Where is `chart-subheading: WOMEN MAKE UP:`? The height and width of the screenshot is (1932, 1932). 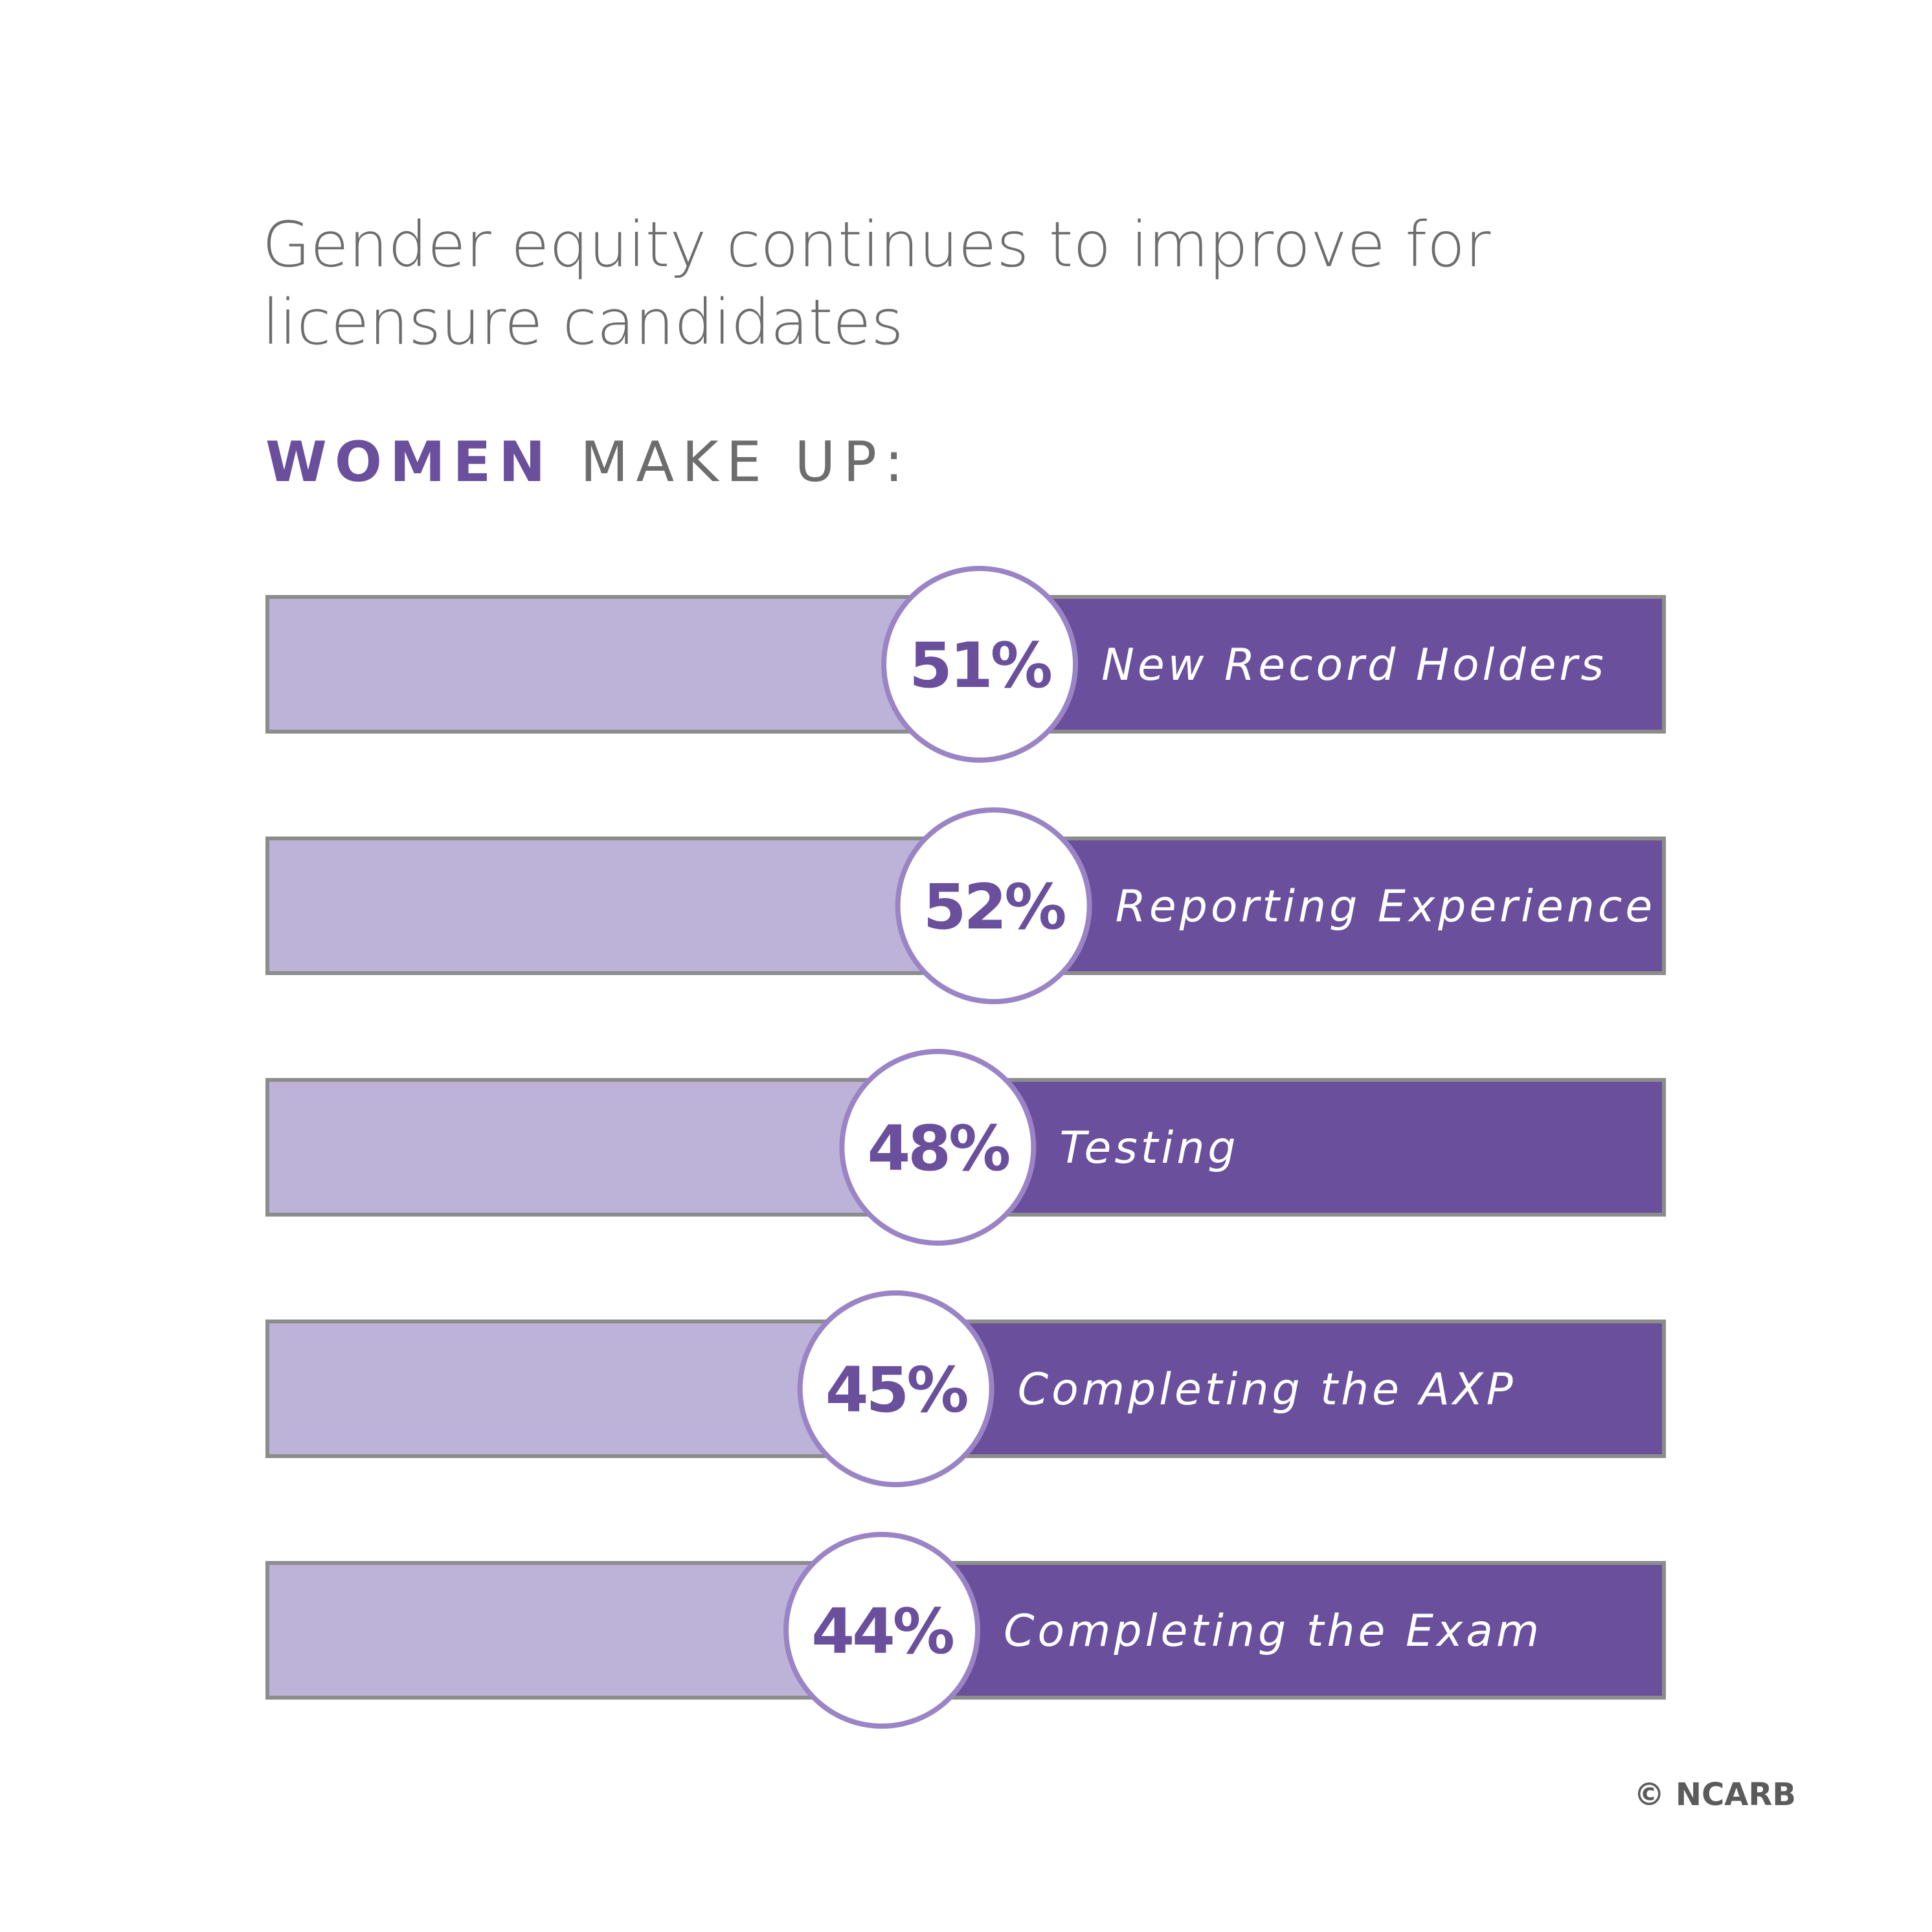
chart-subheading: WOMEN MAKE UP: is located at coordinates (588, 463).